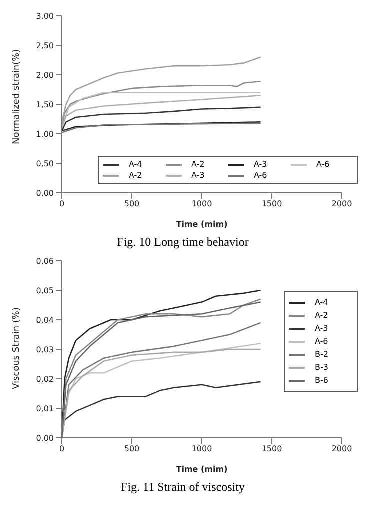  What do you see at coordinates (45, 134) in the screenshot?
I see `y-tick-label: 1,00` at bounding box center [45, 134].